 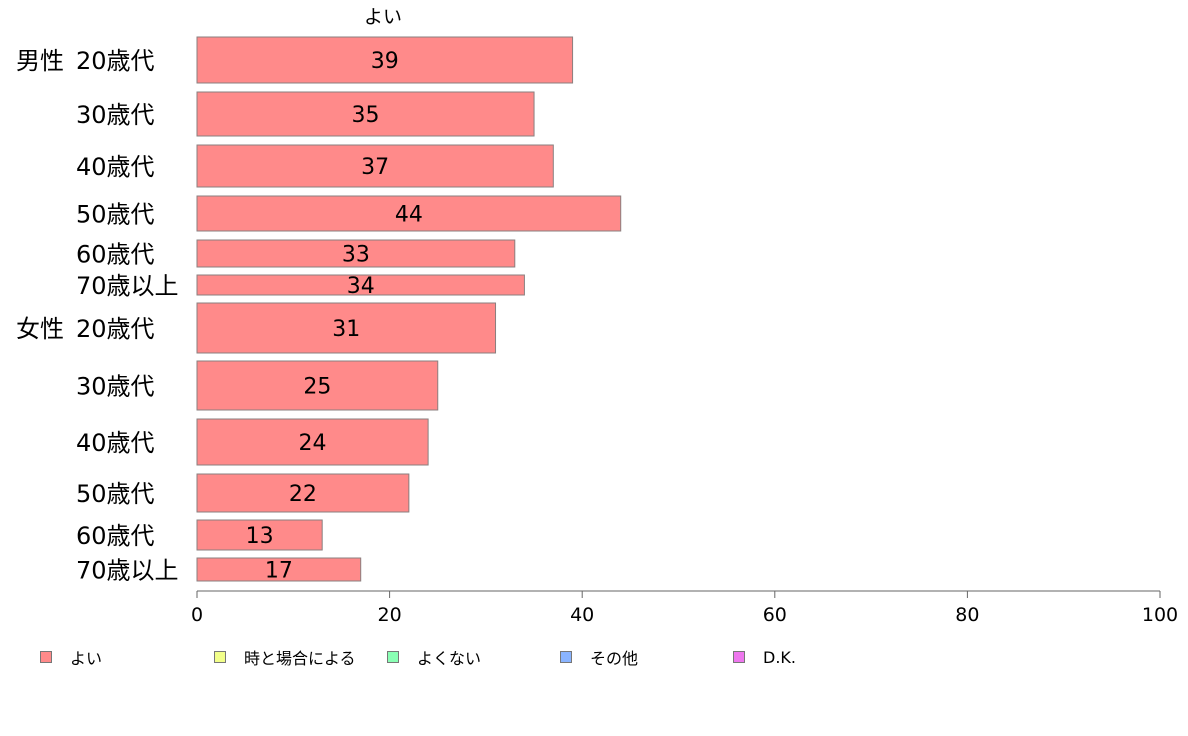 What do you see at coordinates (220, 657) in the screenshot?
I see `legend-swatch-depends` at bounding box center [220, 657].